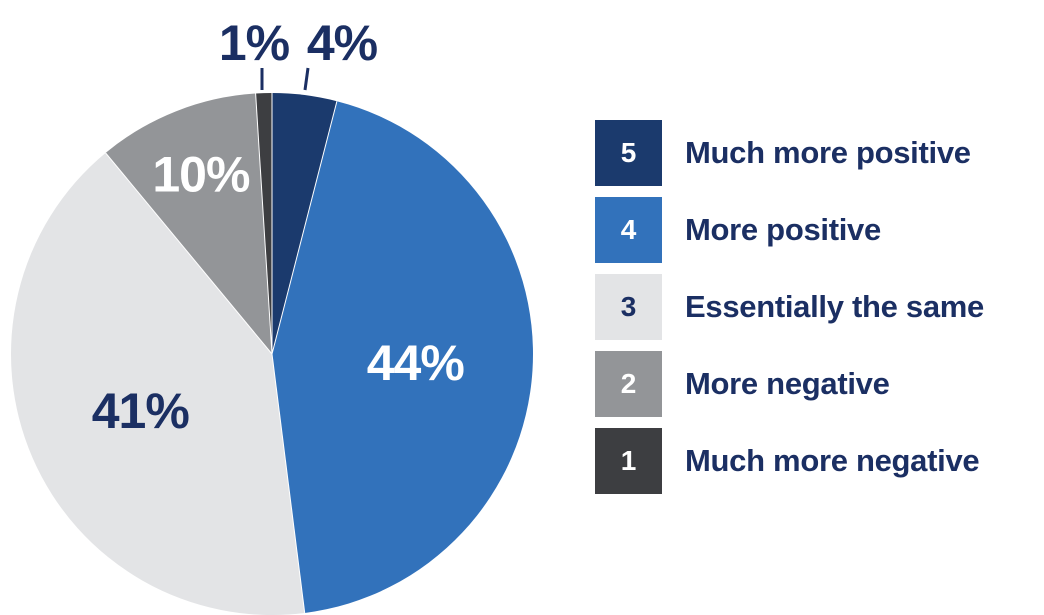  What do you see at coordinates (201, 174) in the screenshot?
I see `slice-label-2: 10%` at bounding box center [201, 174].